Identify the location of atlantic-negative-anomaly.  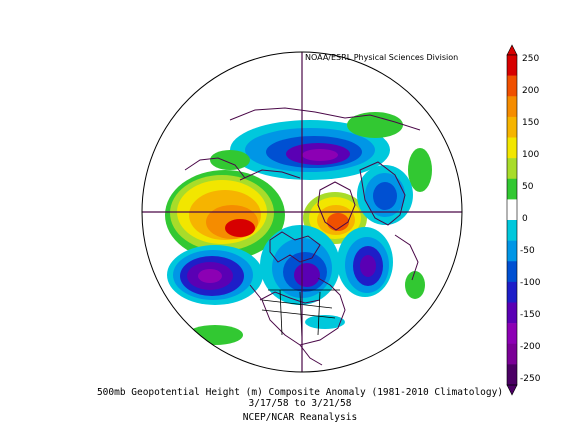
(365, 262).